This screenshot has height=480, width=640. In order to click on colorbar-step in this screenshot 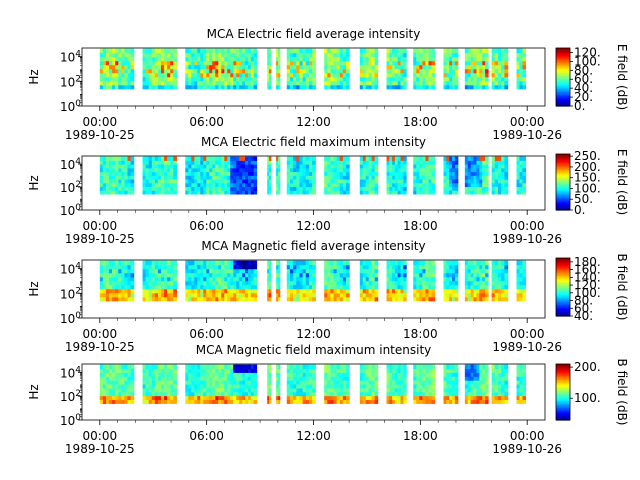, I will do `click(563, 104)`.